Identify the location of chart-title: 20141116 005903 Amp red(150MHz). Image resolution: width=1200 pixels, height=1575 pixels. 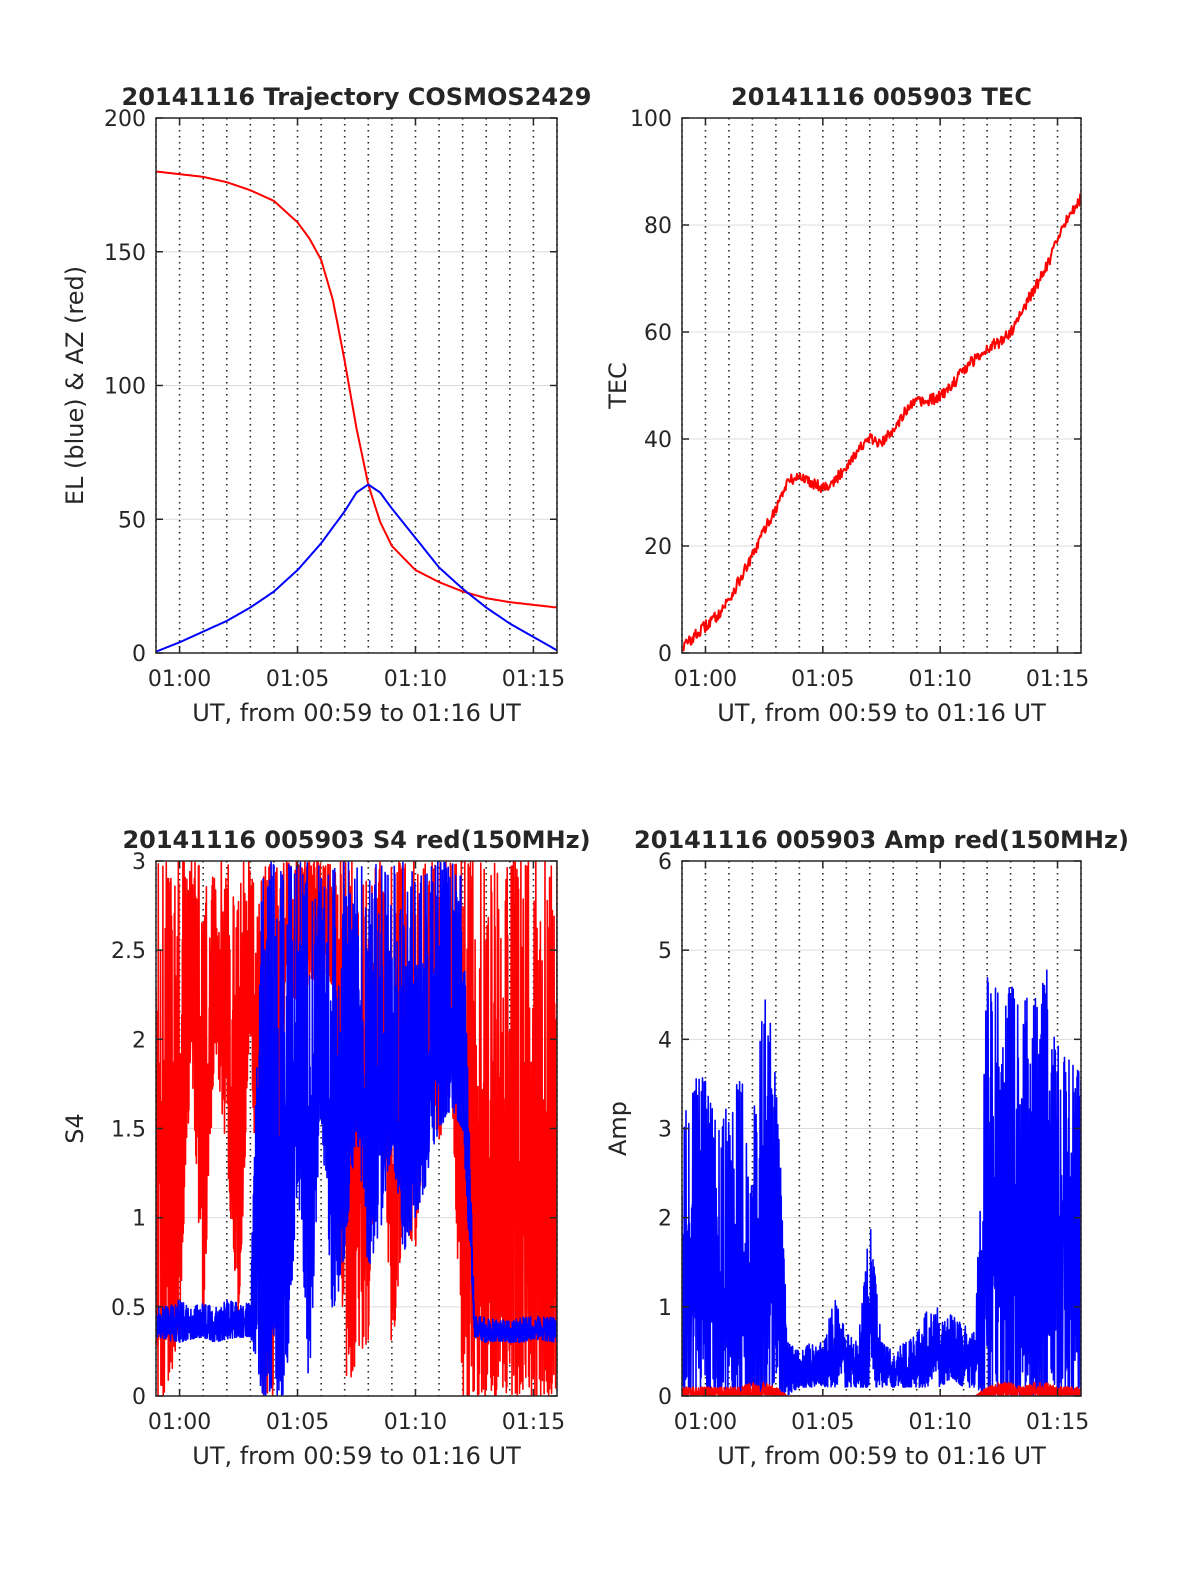
(881, 840).